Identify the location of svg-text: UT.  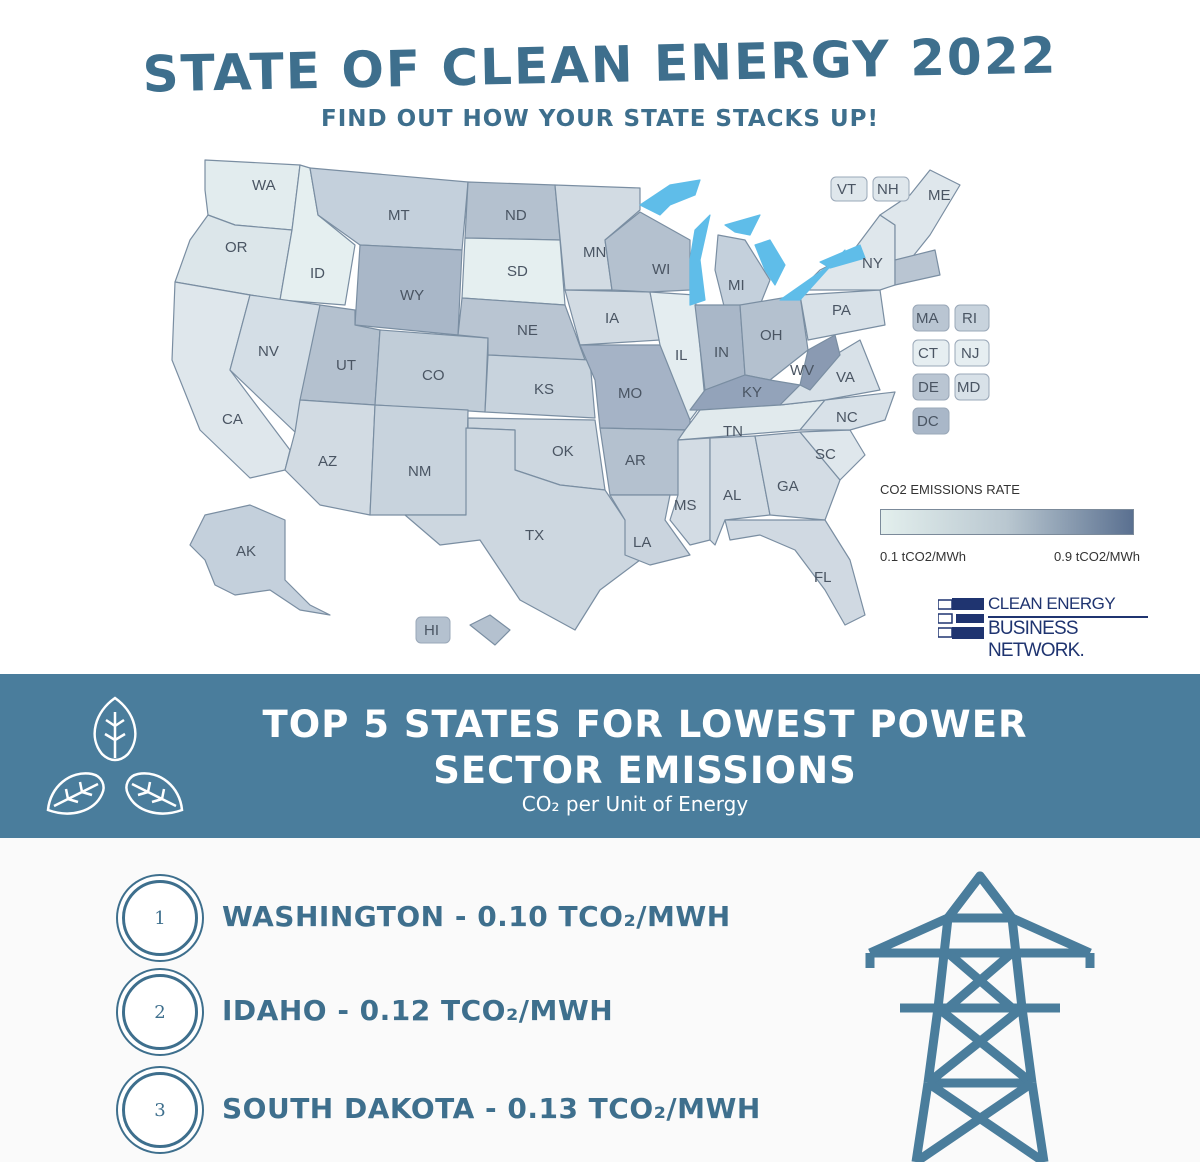
(346, 365).